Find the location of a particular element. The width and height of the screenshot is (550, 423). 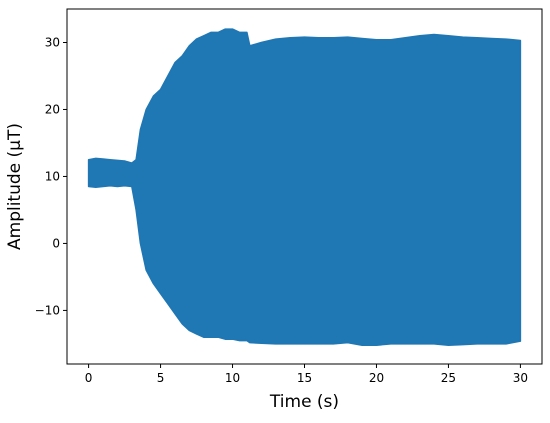

y-tick-label: 10 is located at coordinates (52, 176).